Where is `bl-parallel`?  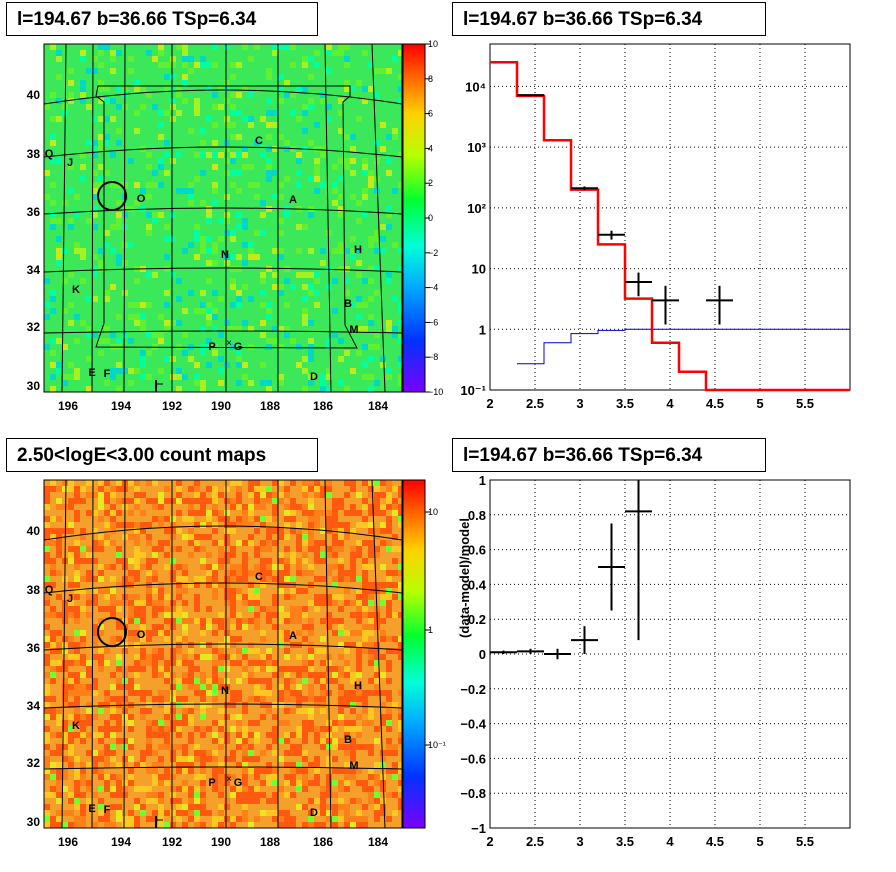 bl-parallel is located at coordinates (223, 533).